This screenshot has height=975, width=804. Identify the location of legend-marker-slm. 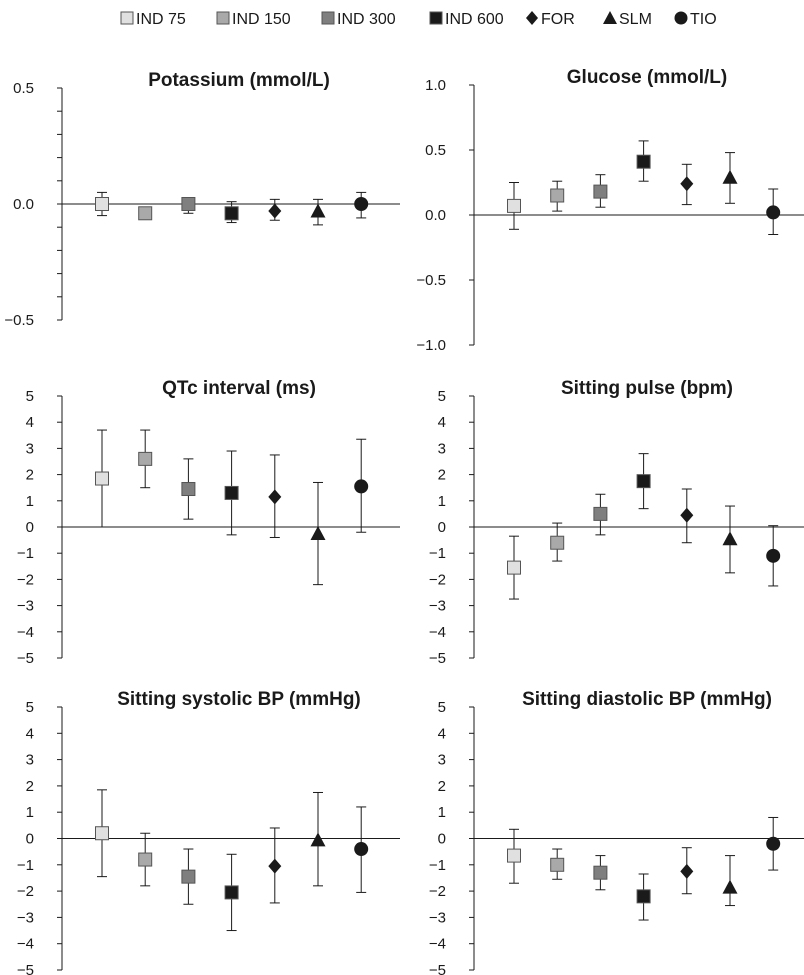
(610, 17).